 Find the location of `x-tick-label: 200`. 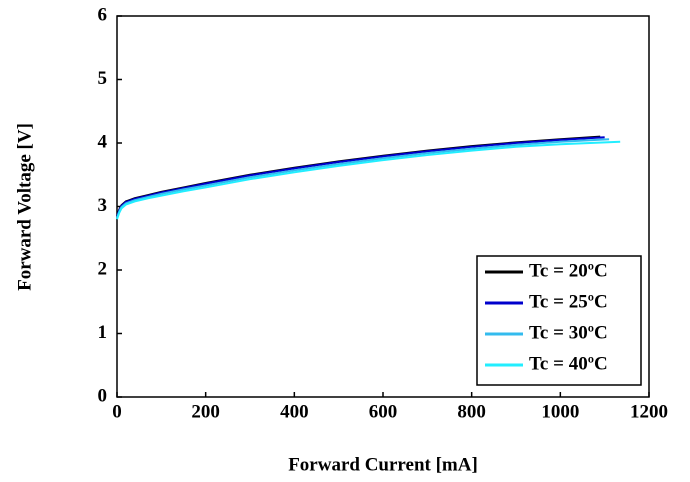

x-tick-label: 200 is located at coordinates (205, 411).